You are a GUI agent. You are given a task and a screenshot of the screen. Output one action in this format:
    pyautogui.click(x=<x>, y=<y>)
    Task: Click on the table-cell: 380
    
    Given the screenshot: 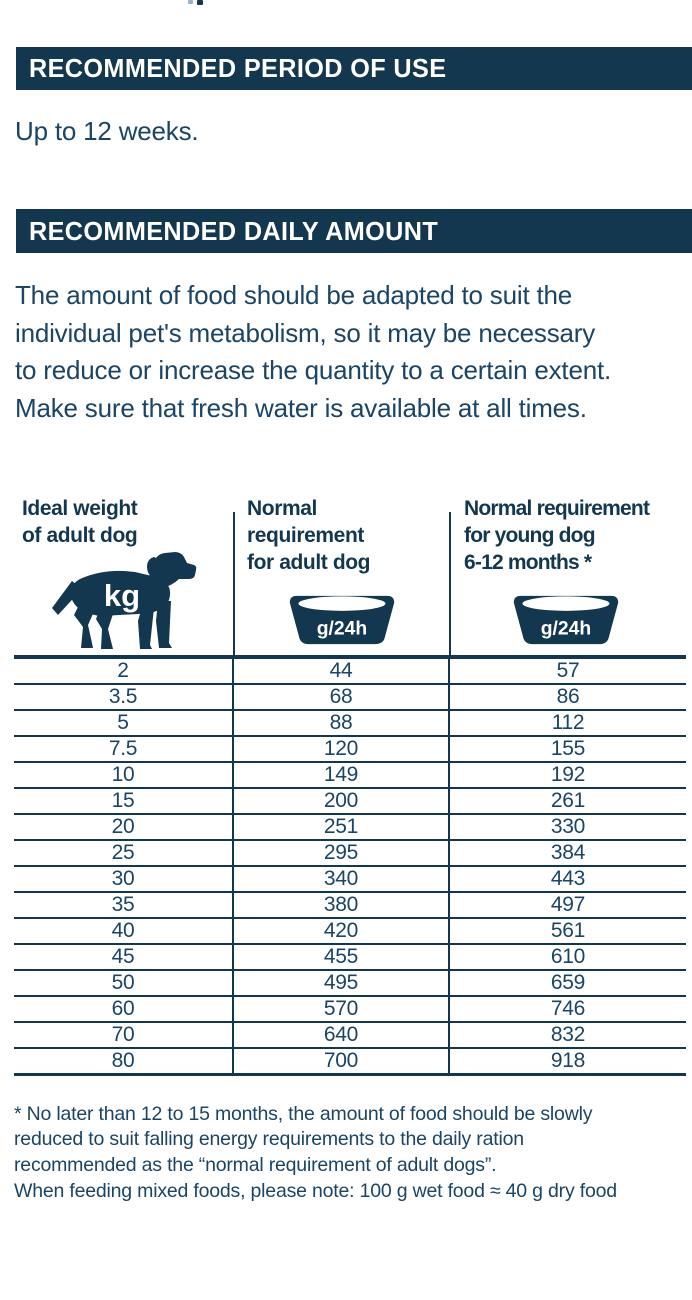 What is the action you would take?
    pyautogui.click(x=341, y=905)
    